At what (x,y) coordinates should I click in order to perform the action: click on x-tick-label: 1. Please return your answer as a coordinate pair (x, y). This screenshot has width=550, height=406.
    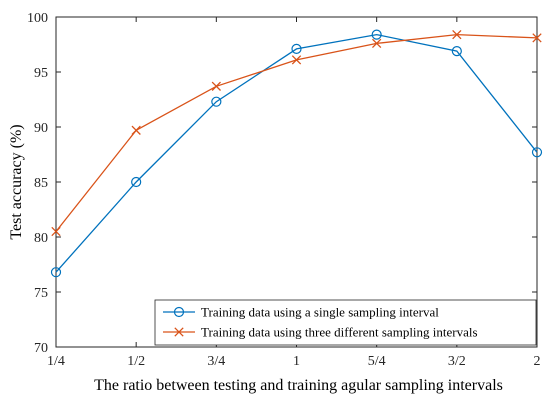
    Looking at the image, I should click on (296, 361).